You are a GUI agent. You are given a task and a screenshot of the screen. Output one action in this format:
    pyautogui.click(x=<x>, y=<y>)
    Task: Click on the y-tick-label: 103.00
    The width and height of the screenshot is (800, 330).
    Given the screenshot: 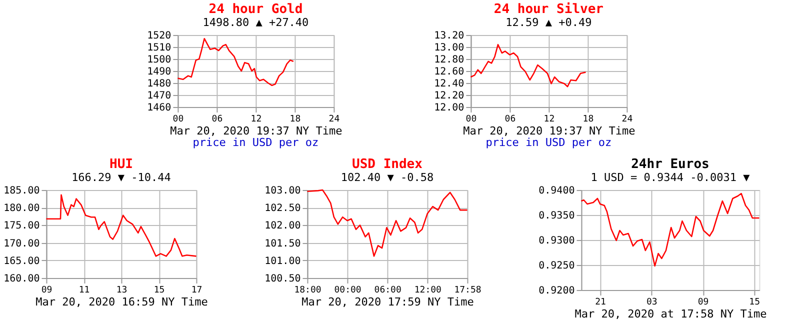 What is the action you would take?
    pyautogui.click(x=282, y=191)
    